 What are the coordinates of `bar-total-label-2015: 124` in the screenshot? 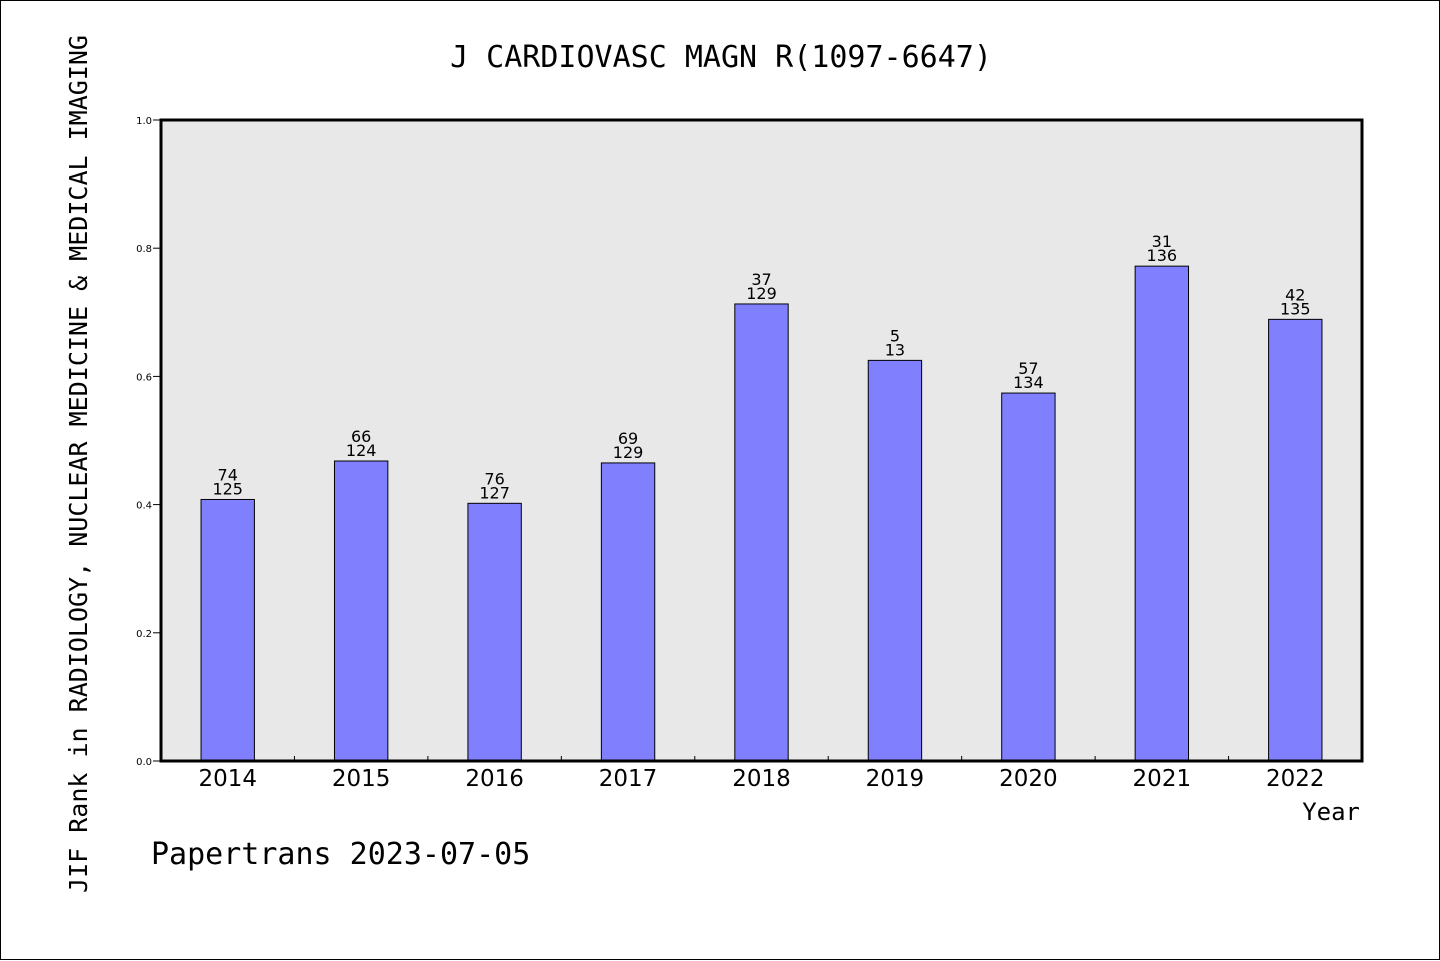 It's located at (361, 450).